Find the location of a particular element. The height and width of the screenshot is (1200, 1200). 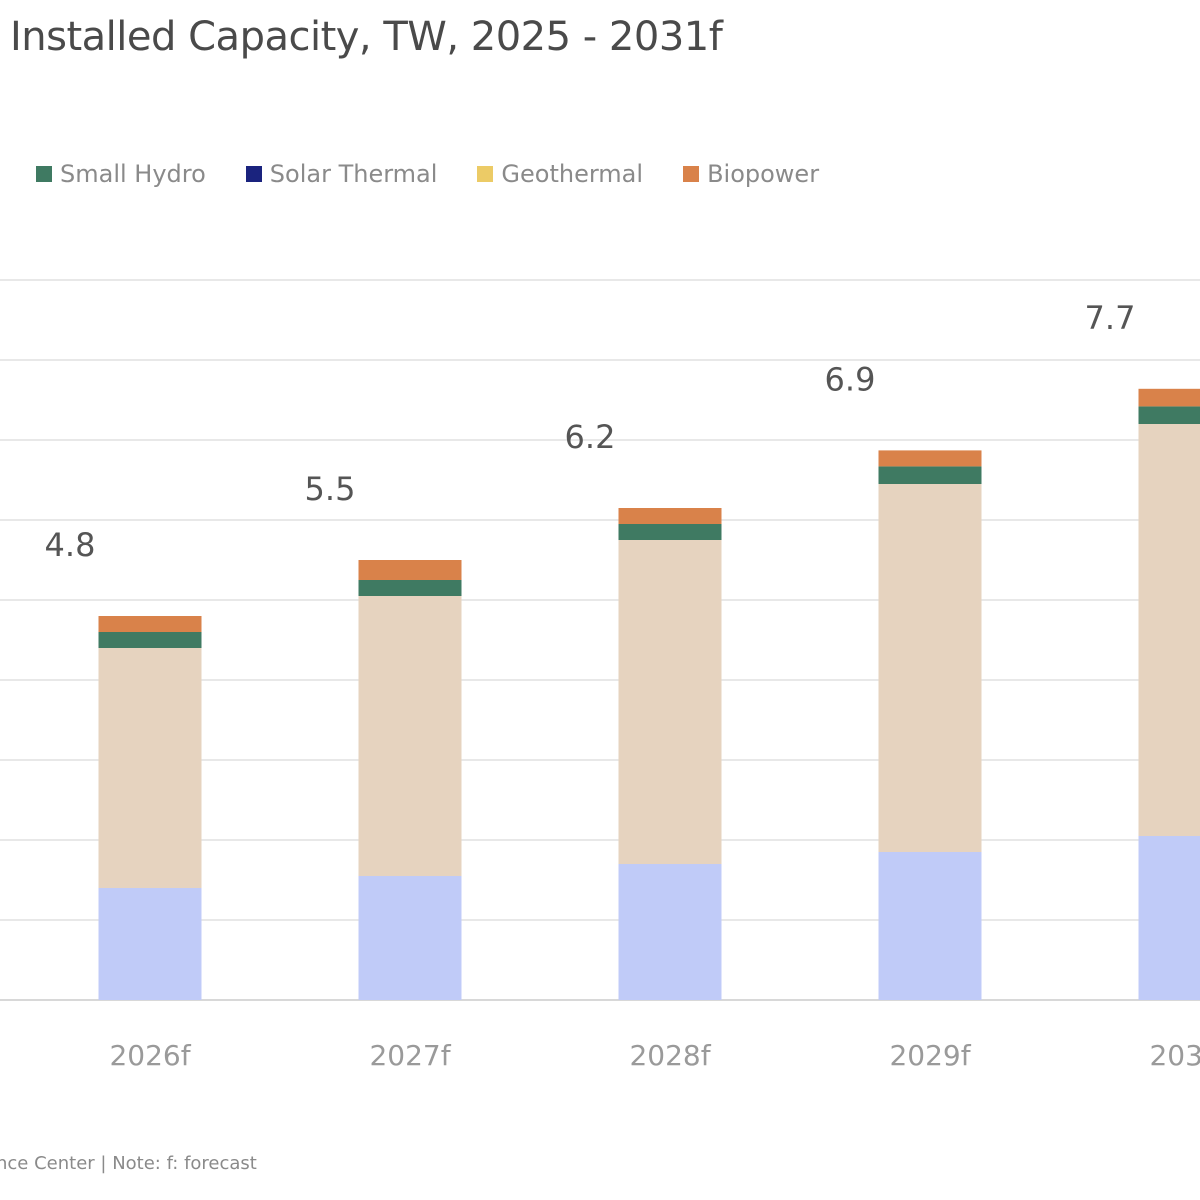

x-tick-label: 2028f is located at coordinates (670, 1055).